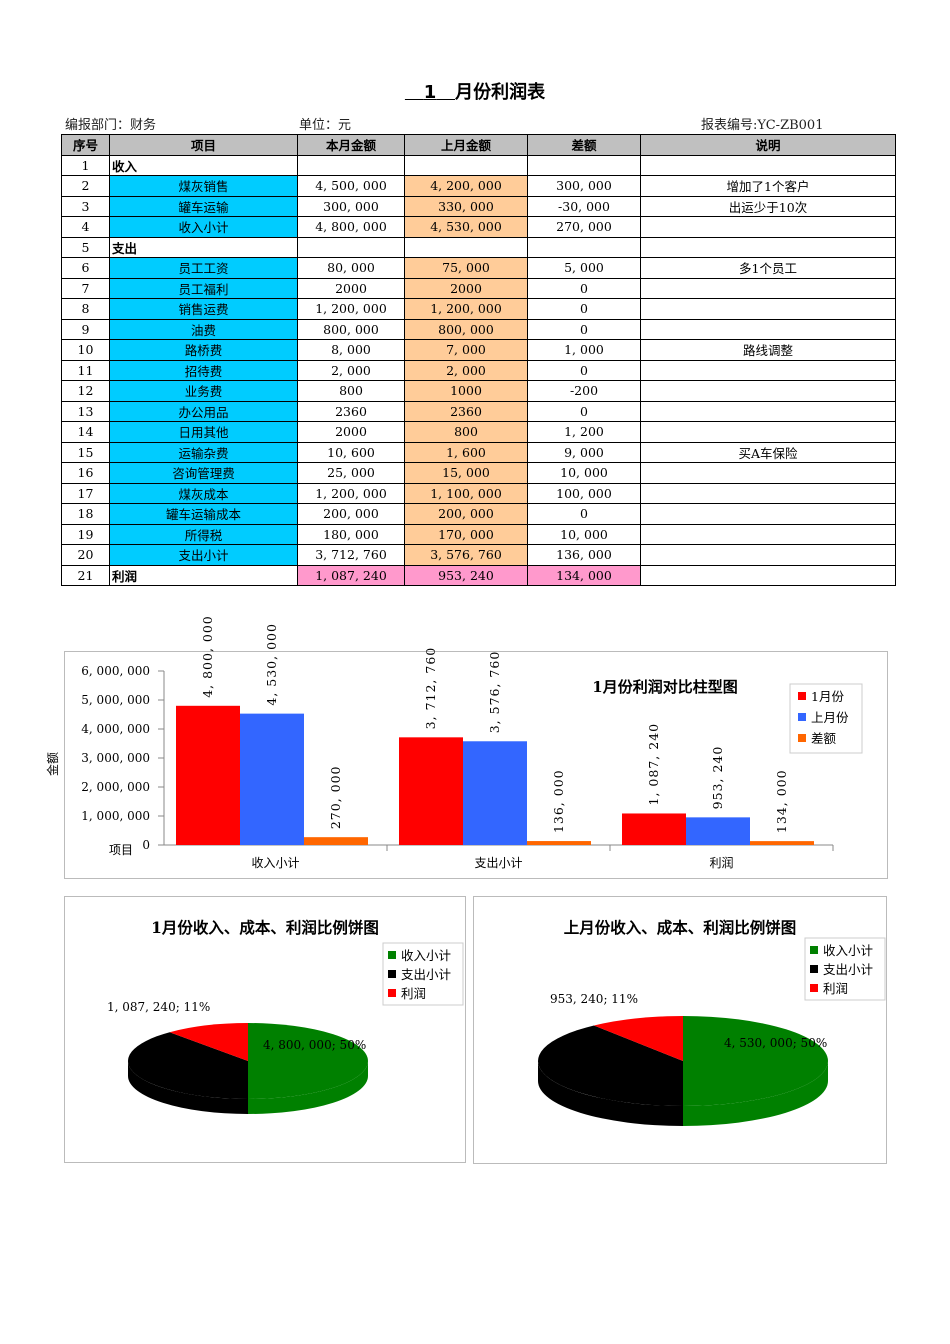 The height and width of the screenshot is (1344, 950). Describe the element at coordinates (430, 688) in the screenshot. I see `bar-data-label: 3, 712, 760` at that location.